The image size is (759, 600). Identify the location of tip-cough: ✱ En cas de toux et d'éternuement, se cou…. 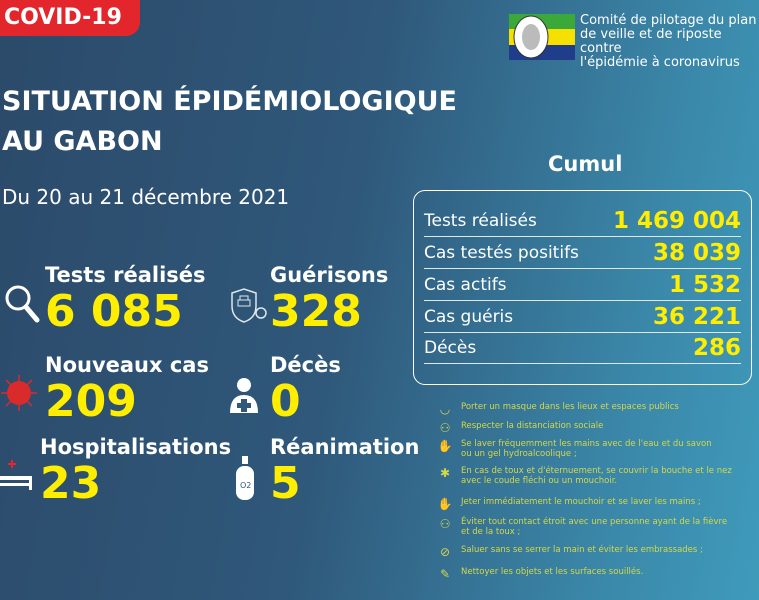
(584, 476).